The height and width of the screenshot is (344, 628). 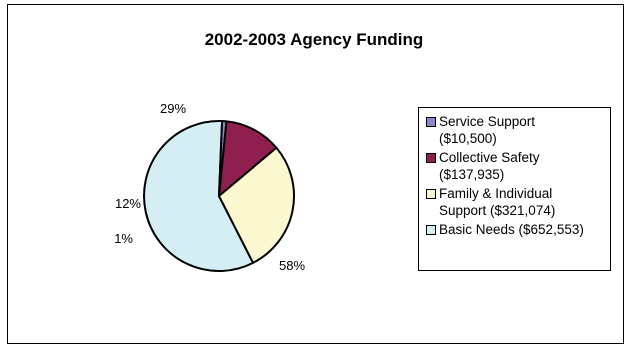 I want to click on legend-swatch-basic-needs, so click(x=431, y=230).